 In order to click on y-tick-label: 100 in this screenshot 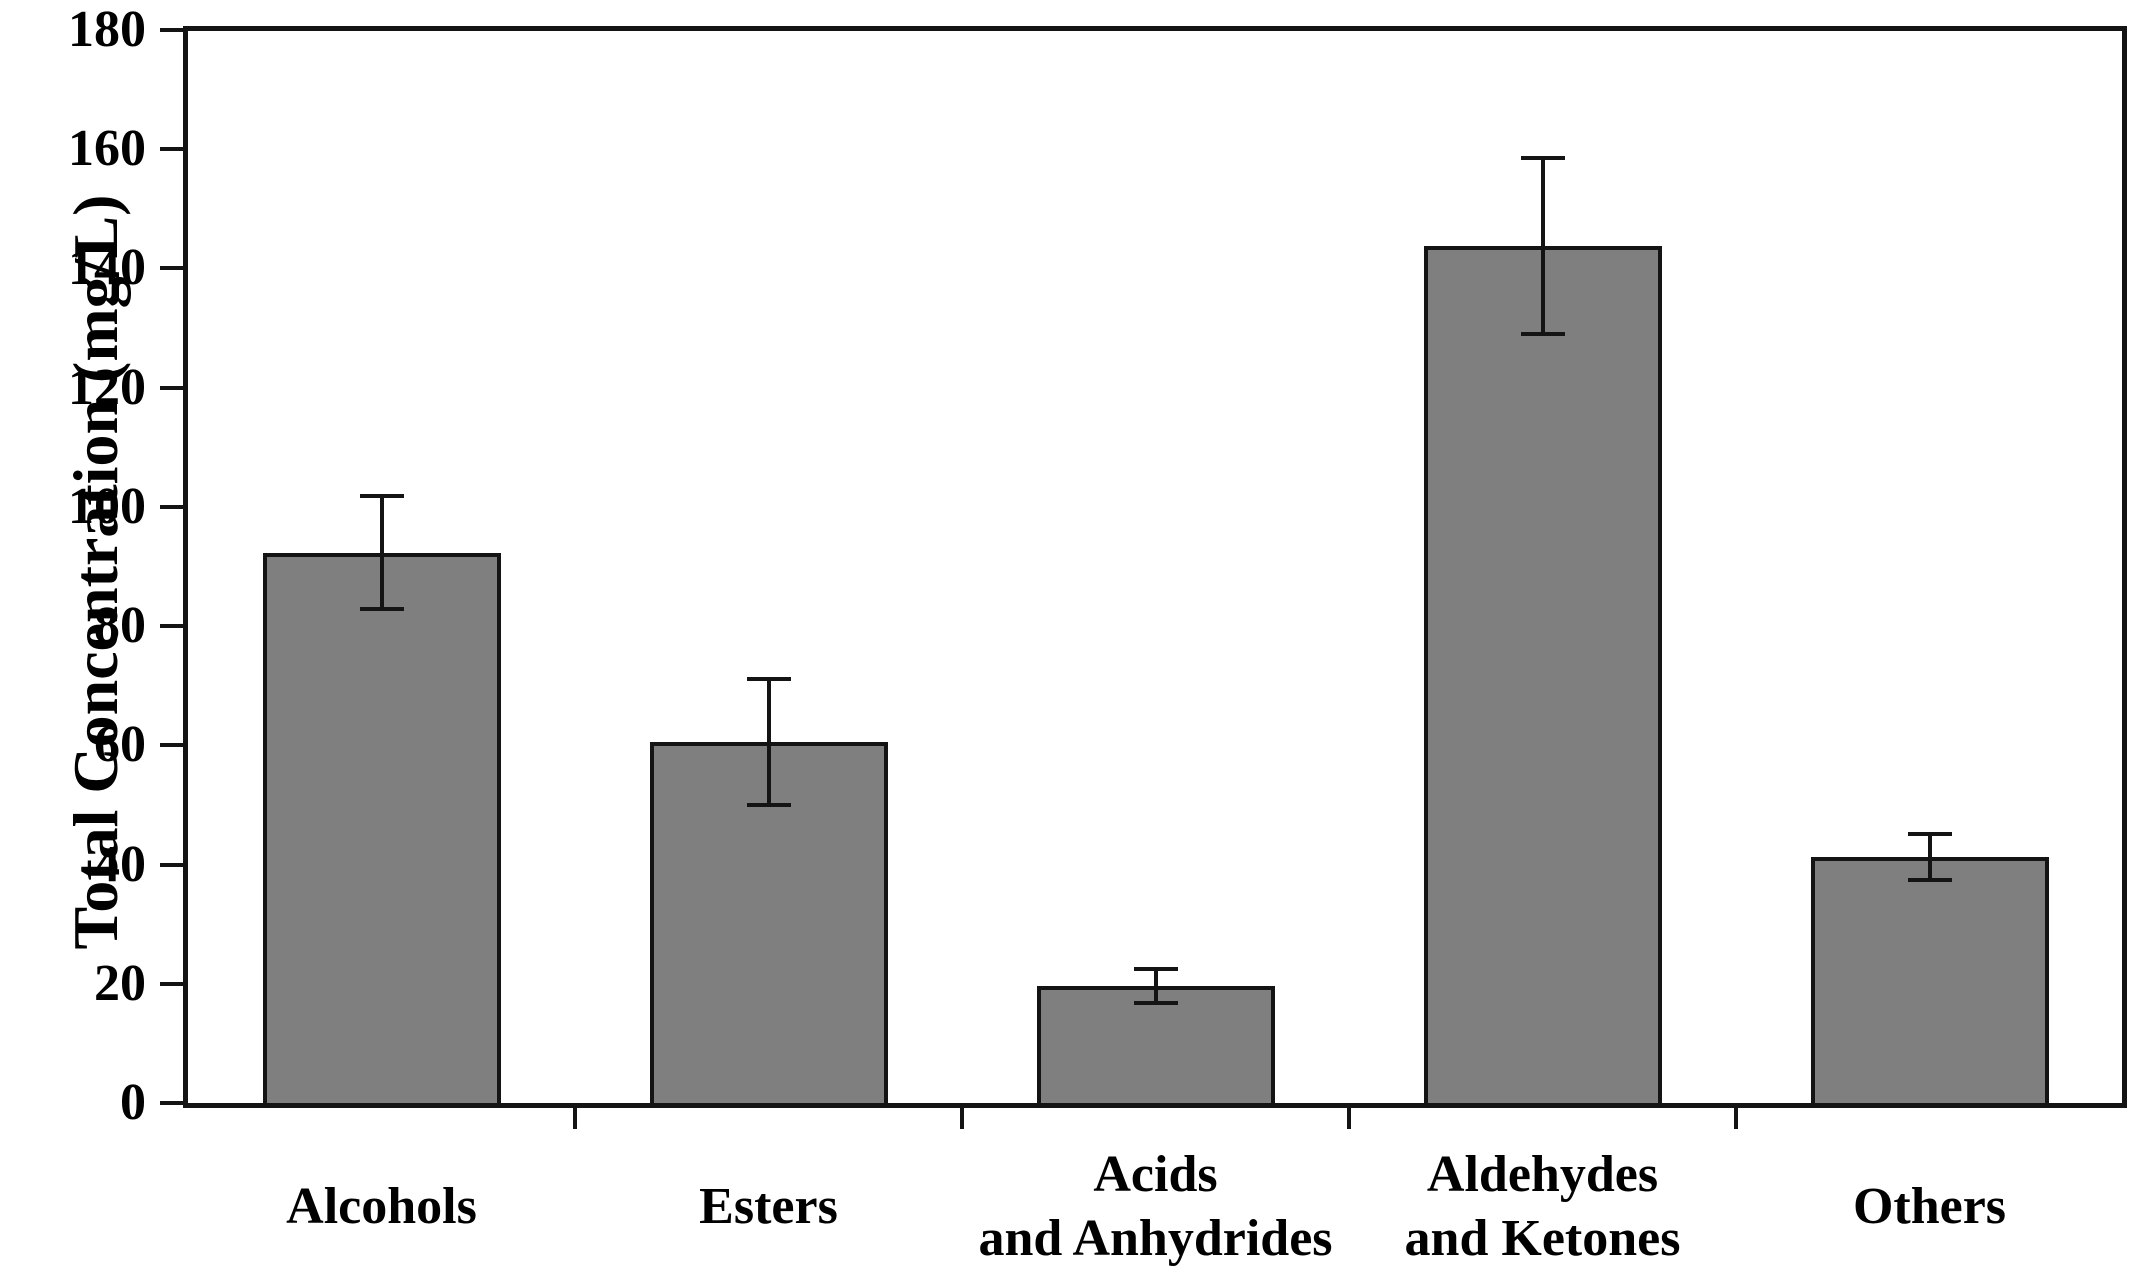, I will do `click(107, 506)`.